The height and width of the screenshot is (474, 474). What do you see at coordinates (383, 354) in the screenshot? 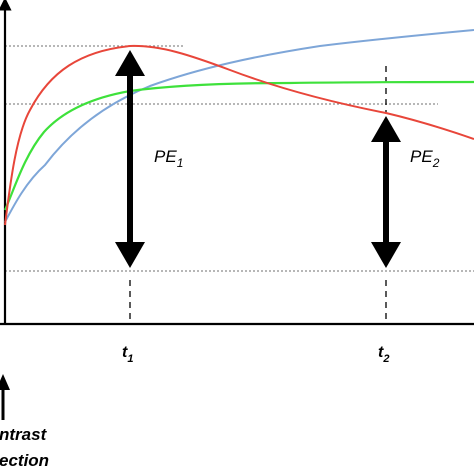
I see `t2-label: t2` at bounding box center [383, 354].